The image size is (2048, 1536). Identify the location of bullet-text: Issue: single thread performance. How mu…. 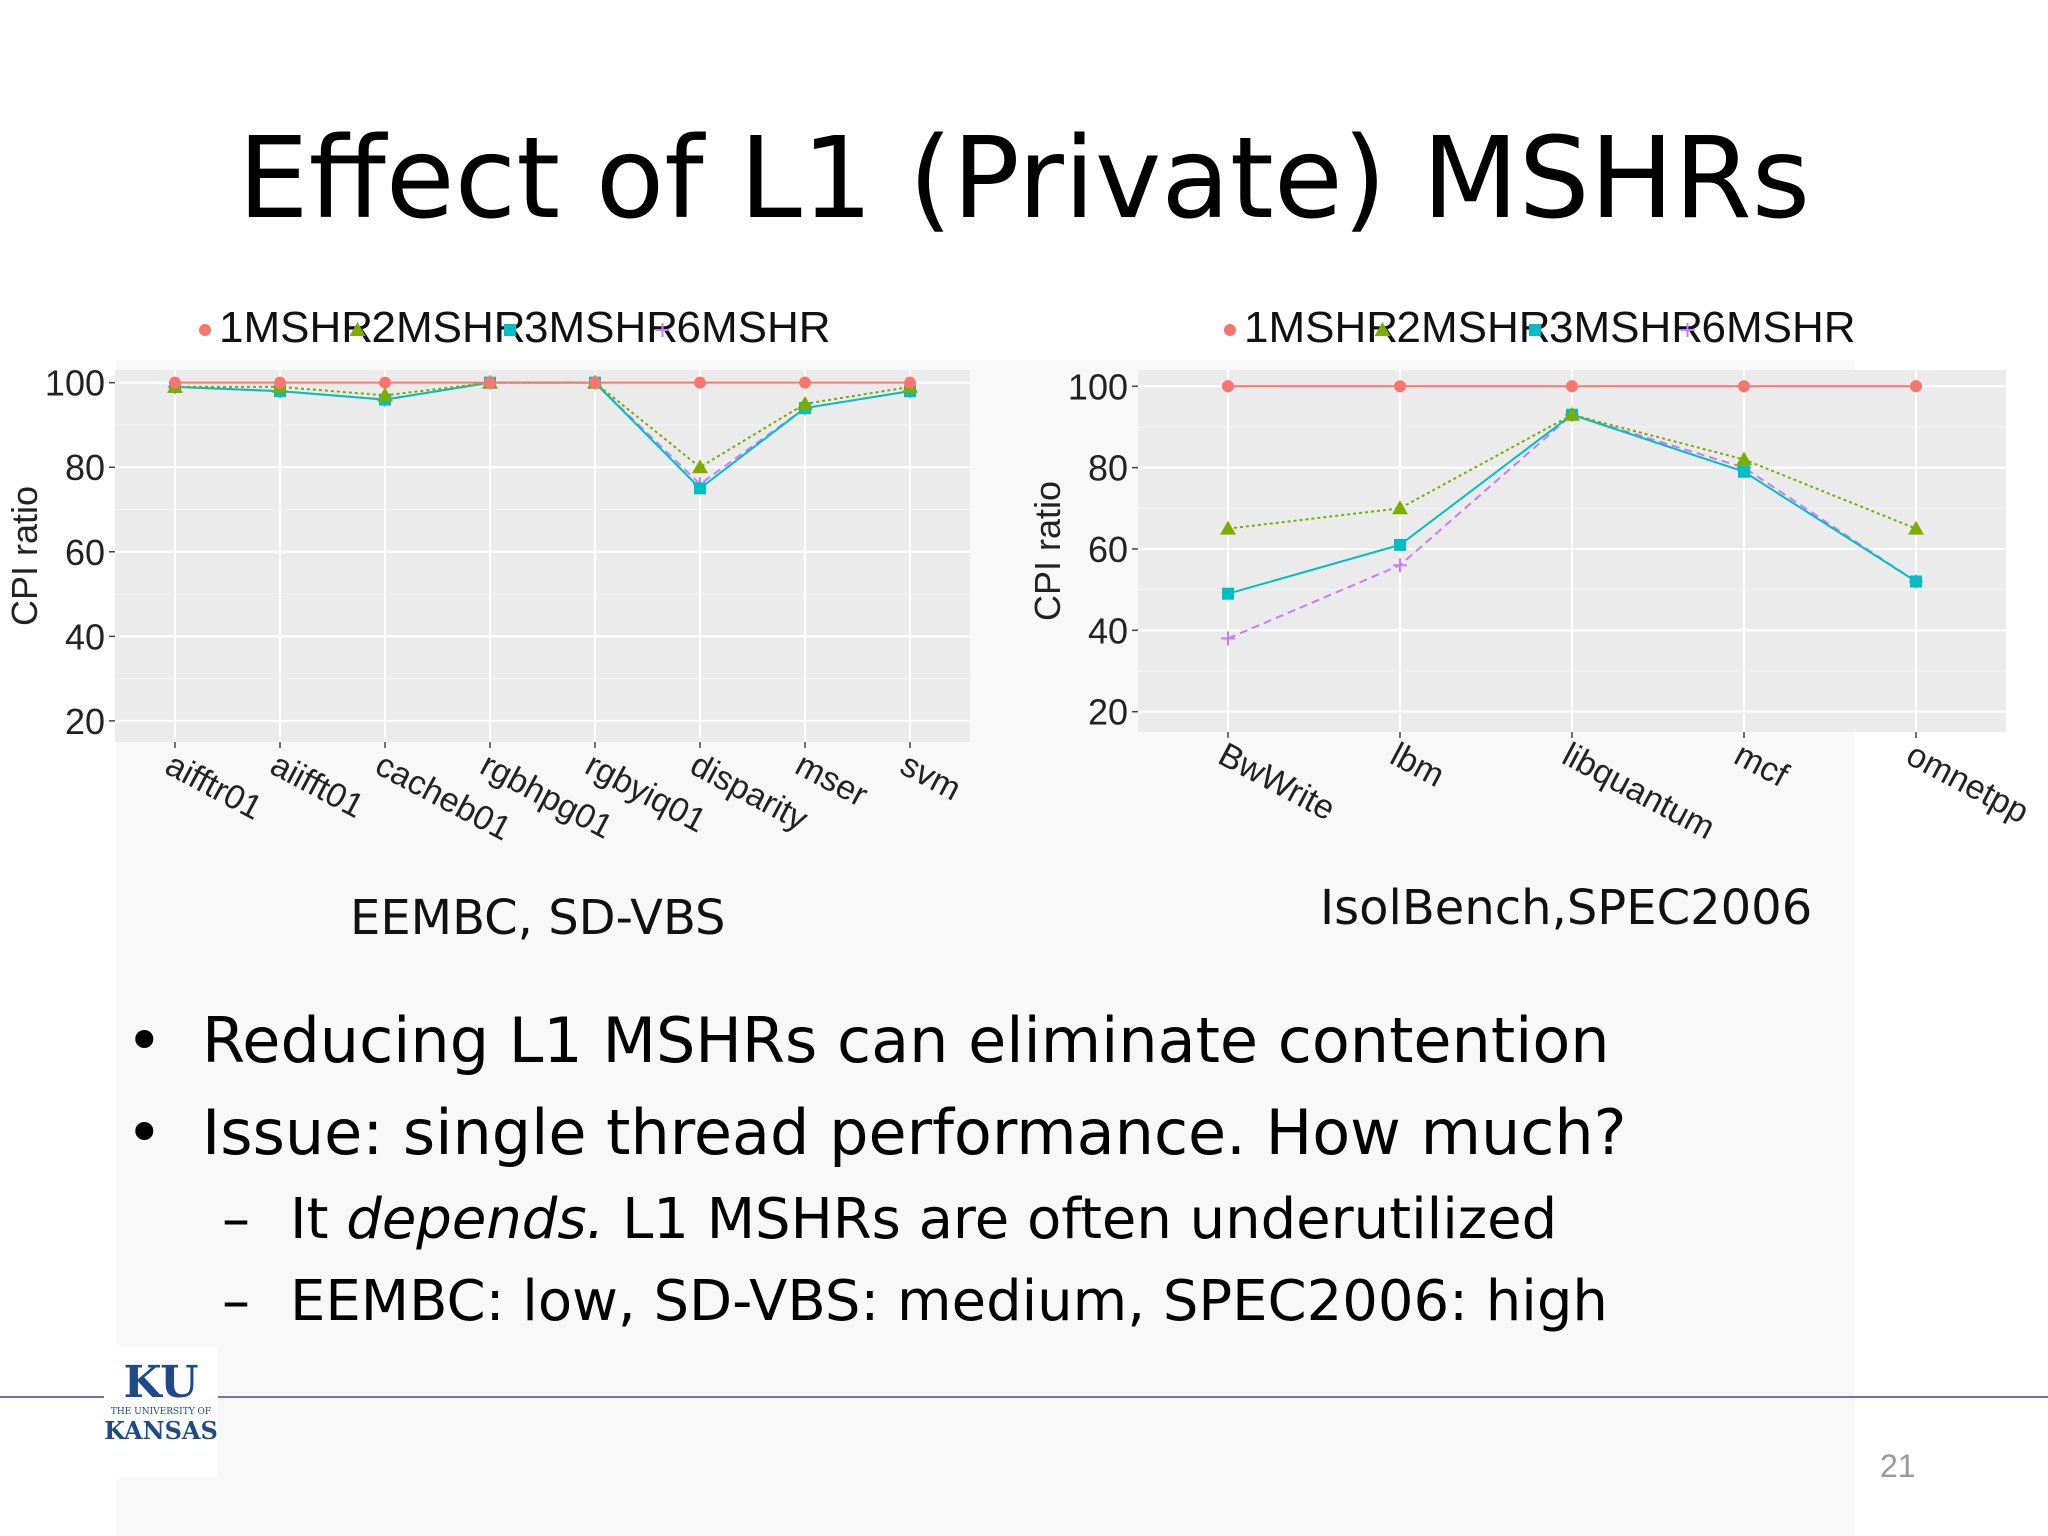
(914, 1132).